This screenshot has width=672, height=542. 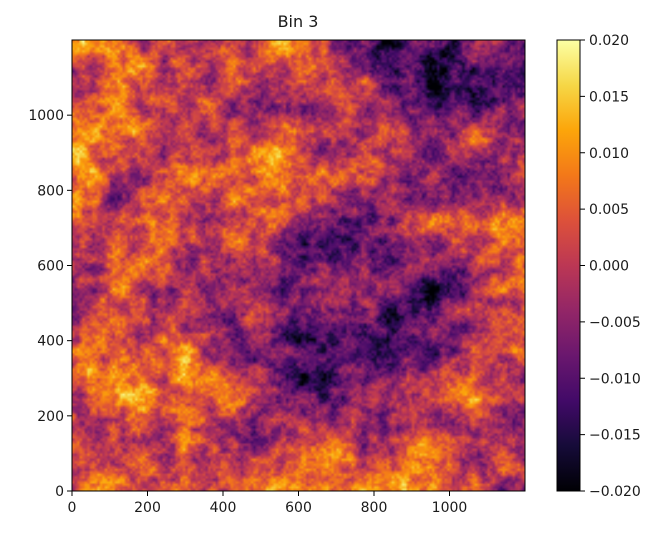 I want to click on x-tick-label: 800, so click(x=374, y=508).